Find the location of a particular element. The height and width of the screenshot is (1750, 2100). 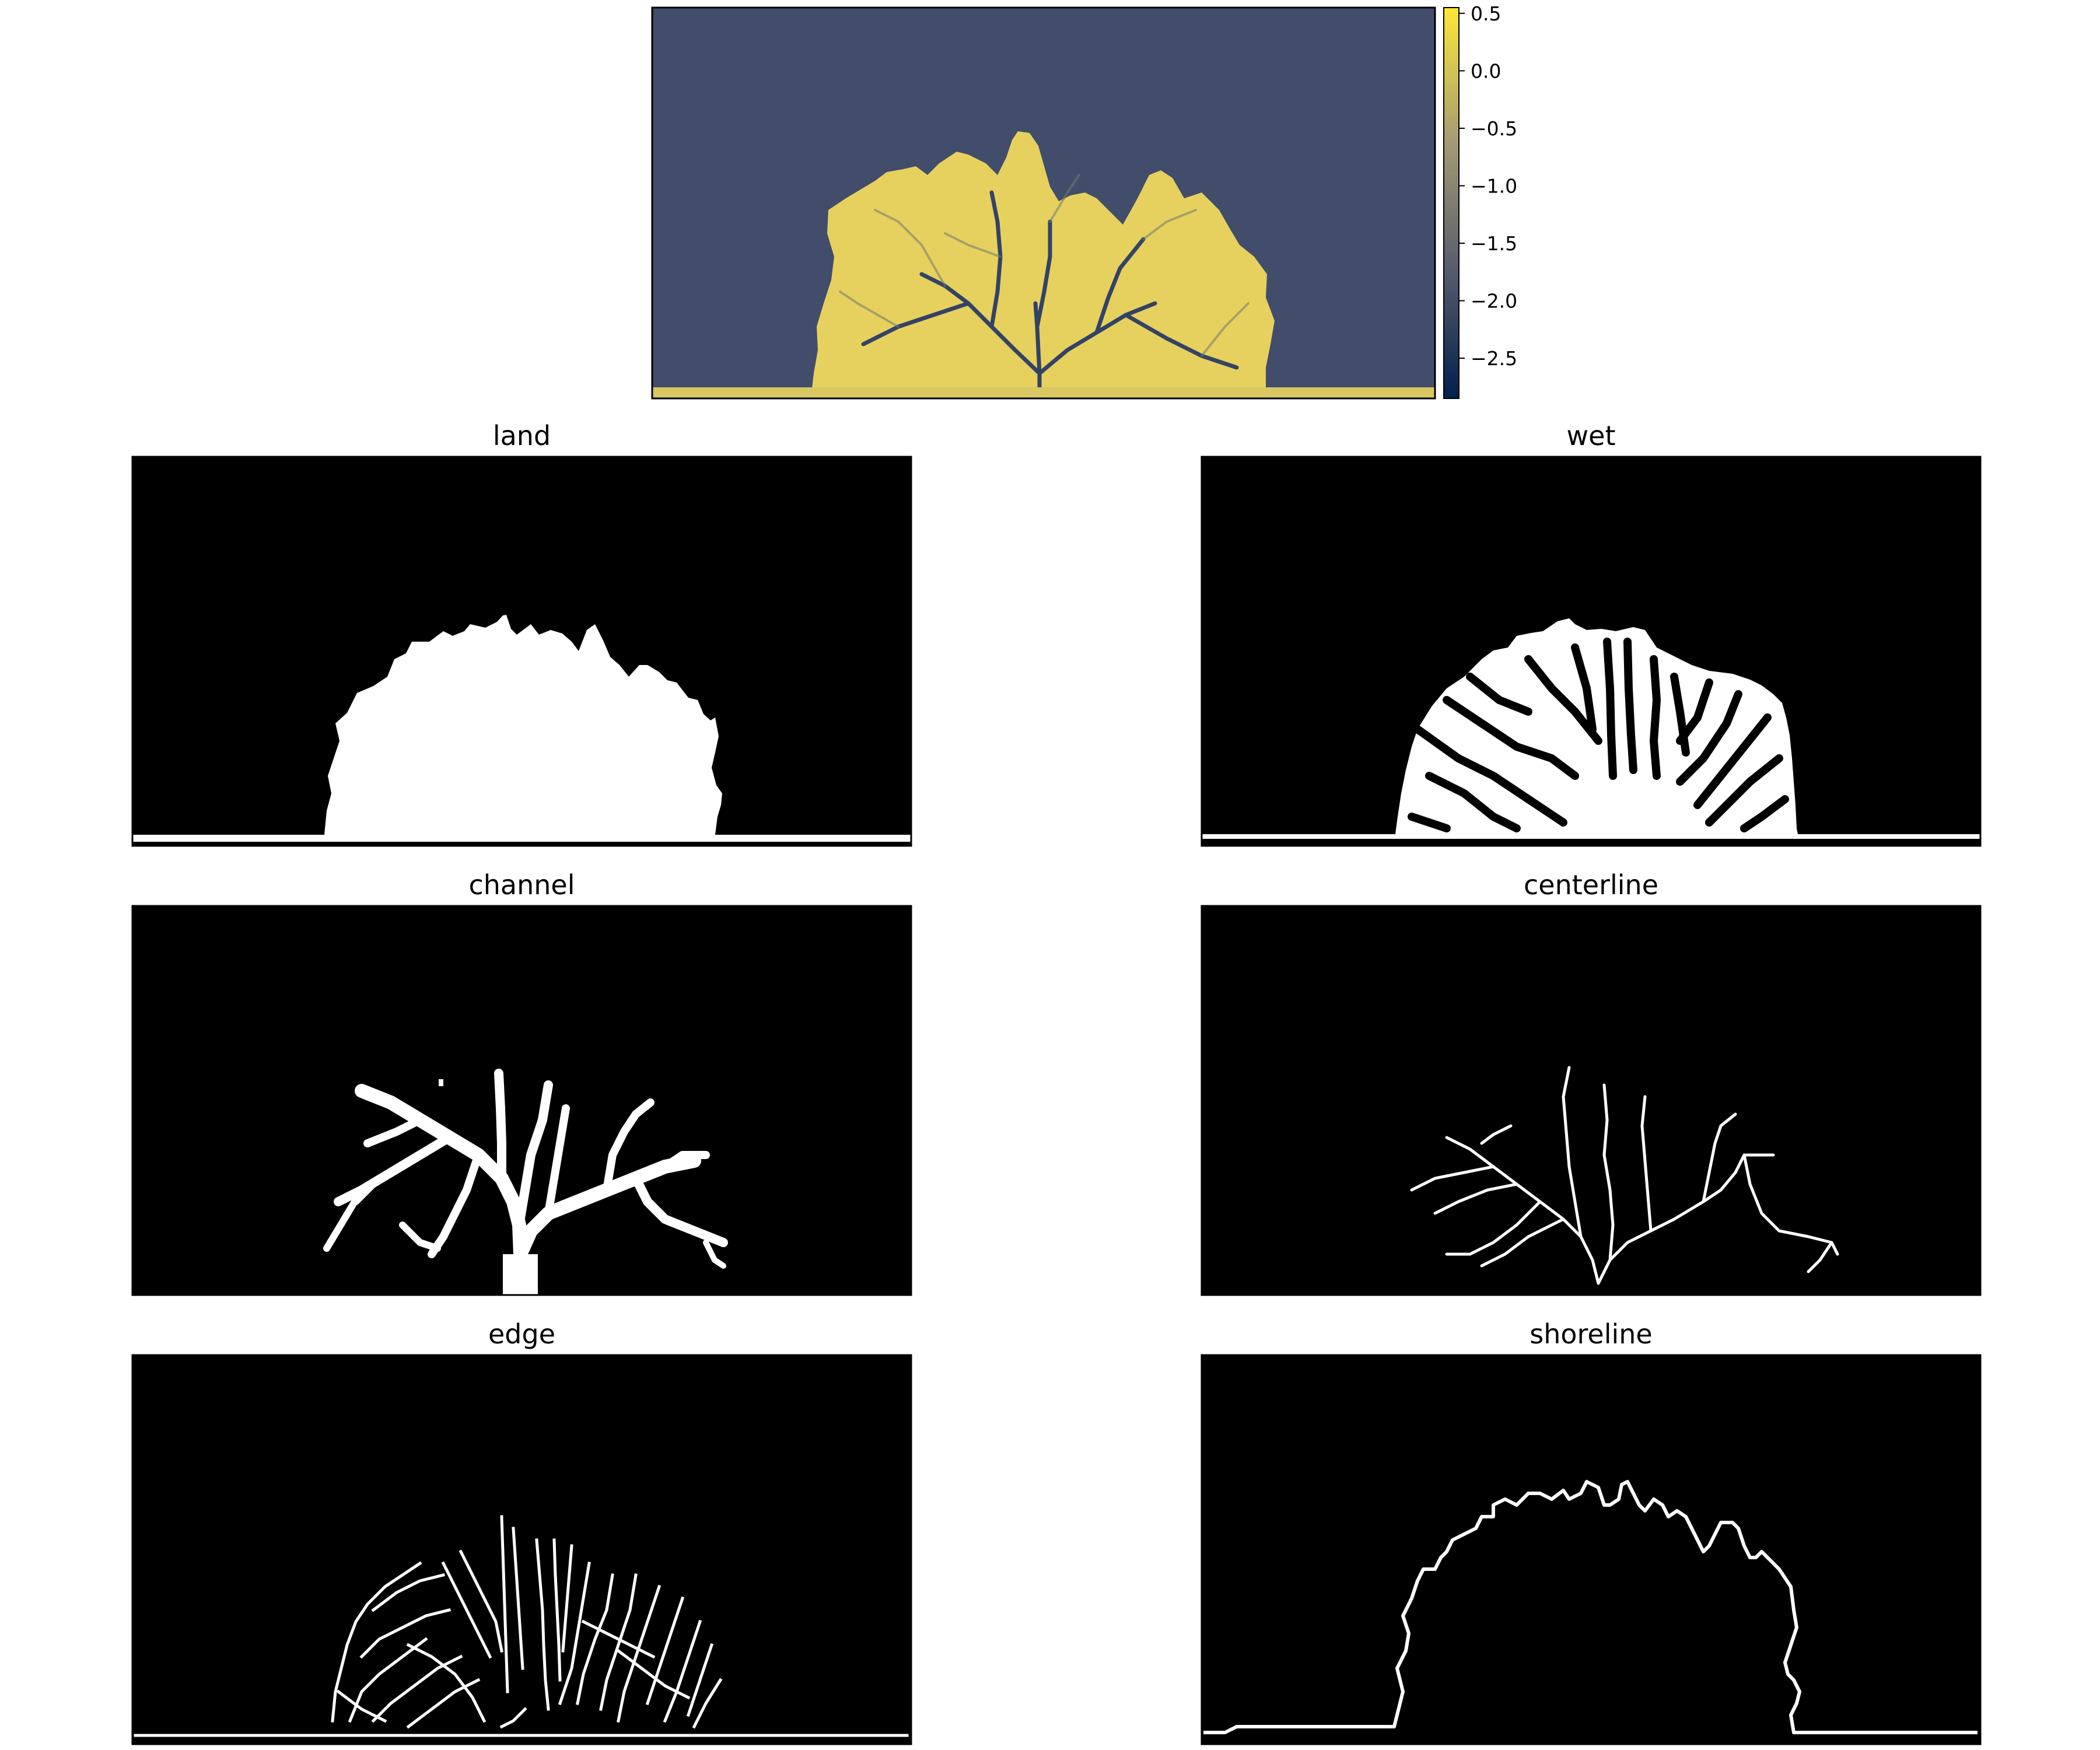

delta-channels-faint is located at coordinates (1044, 265).